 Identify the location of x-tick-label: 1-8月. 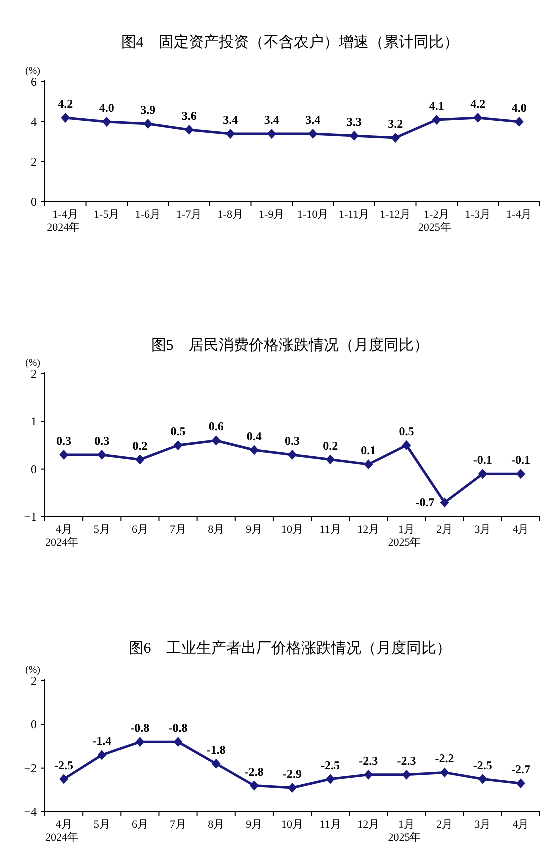
(231, 215).